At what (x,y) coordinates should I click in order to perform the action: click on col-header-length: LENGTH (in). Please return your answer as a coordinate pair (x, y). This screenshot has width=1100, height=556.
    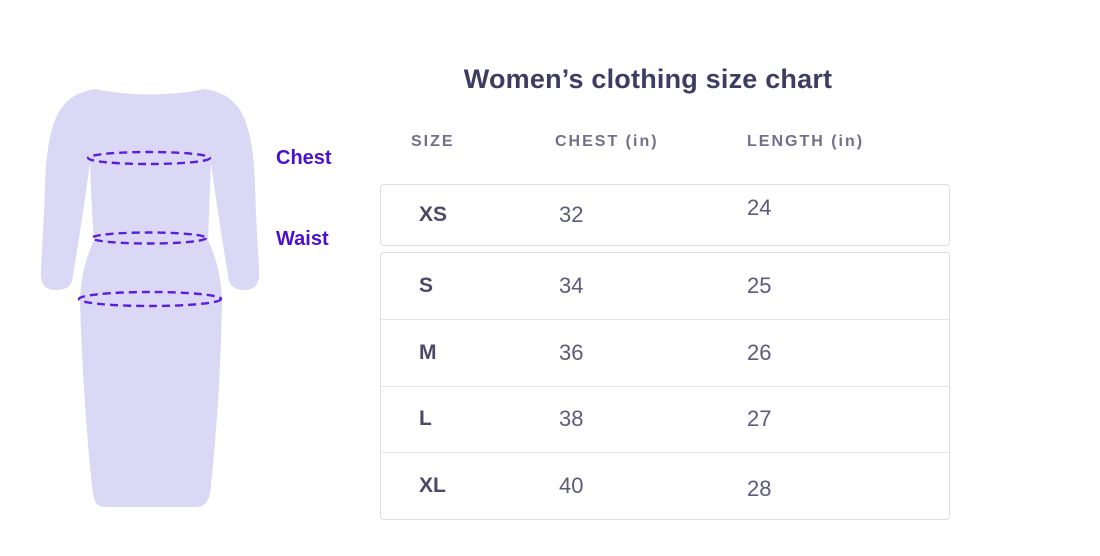
    Looking at the image, I should click on (806, 141).